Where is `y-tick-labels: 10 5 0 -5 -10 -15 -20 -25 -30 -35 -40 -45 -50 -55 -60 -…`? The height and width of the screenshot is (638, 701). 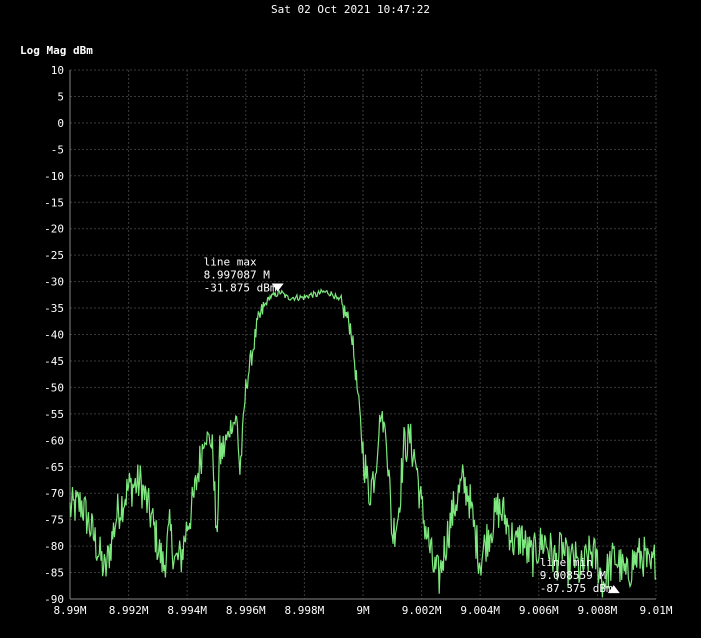
y-tick-labels: 10 5 0 -5 -10 -15 -20 -25 -30 -35 -40 -45 -50 -55 -60 -… is located at coordinates (54, 335).